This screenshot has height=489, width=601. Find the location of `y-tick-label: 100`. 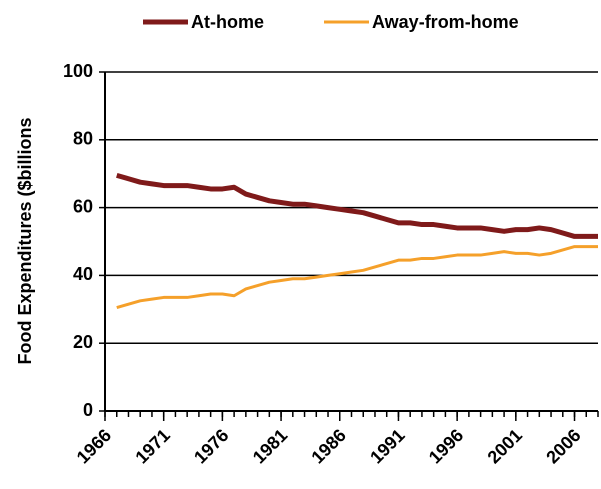

y-tick-label: 100 is located at coordinates (78, 71).